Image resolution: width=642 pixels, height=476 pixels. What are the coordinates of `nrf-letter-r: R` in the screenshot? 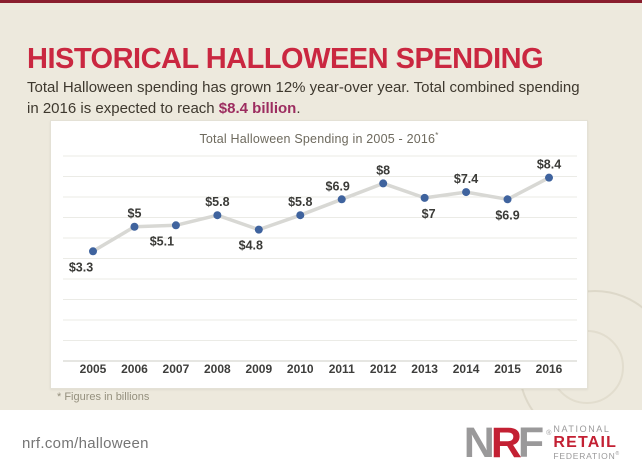 It's located at (506, 442).